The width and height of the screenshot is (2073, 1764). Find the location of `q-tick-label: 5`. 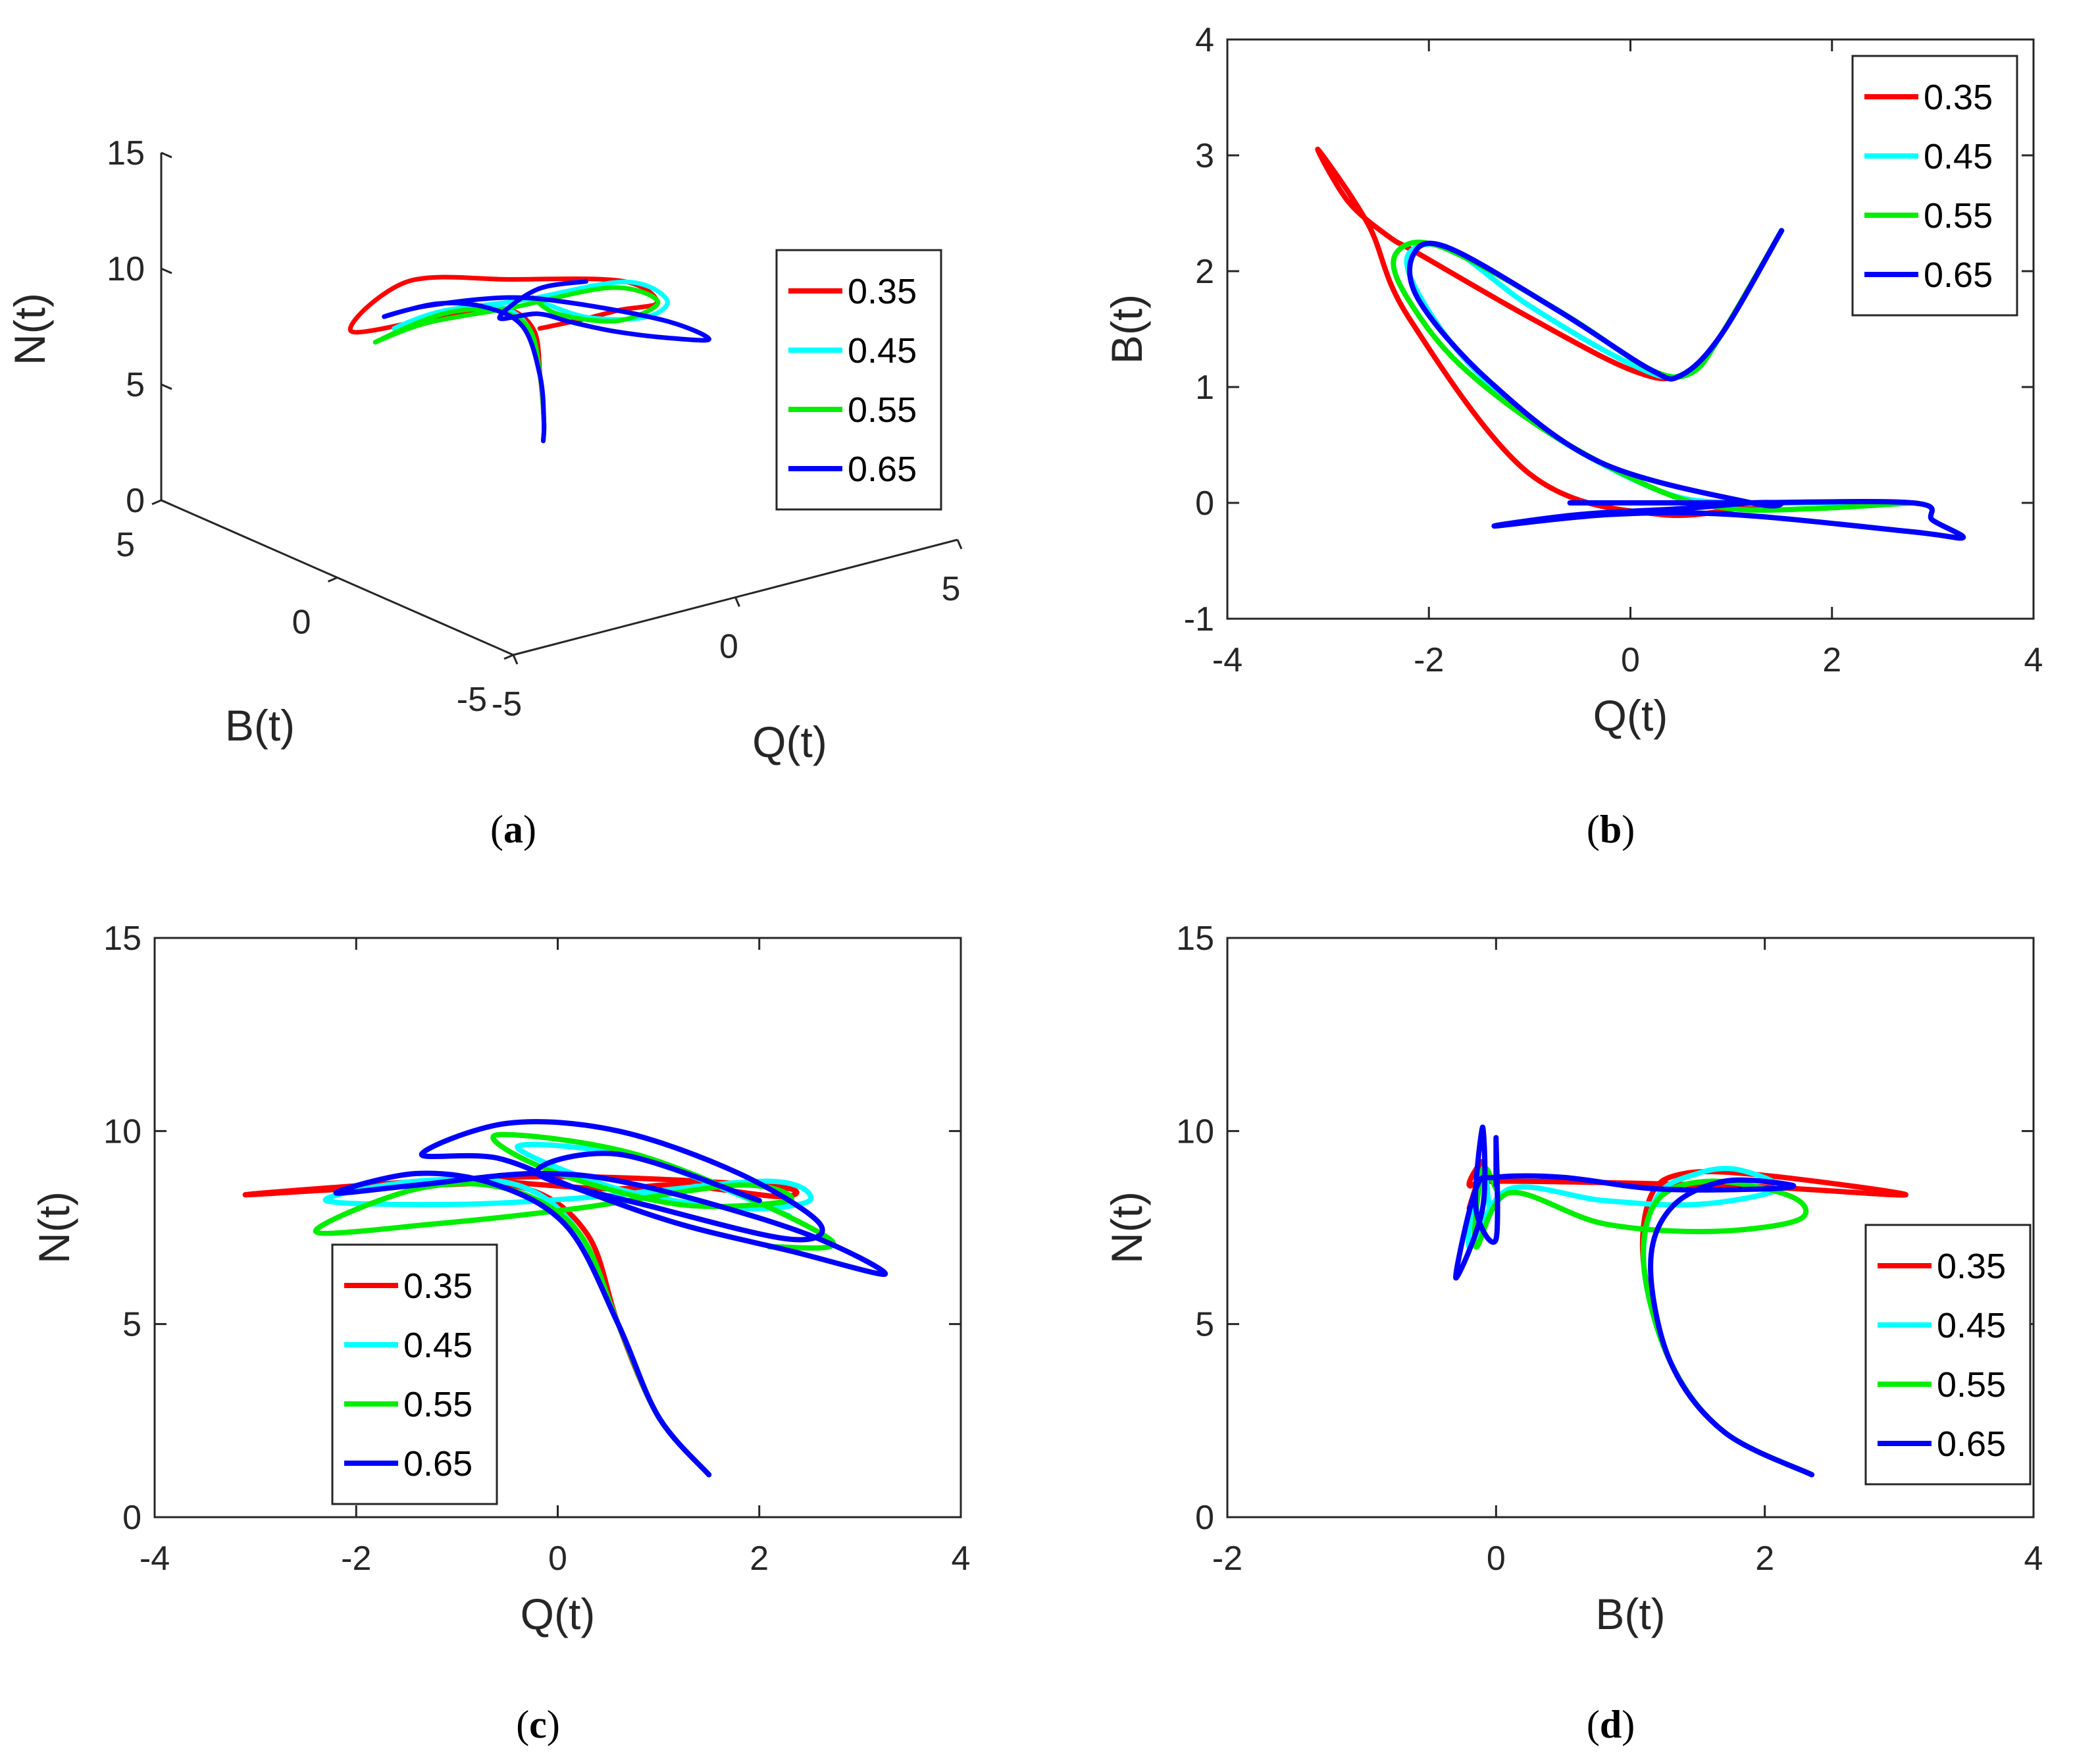

q-tick-label: 5 is located at coordinates (951, 589).